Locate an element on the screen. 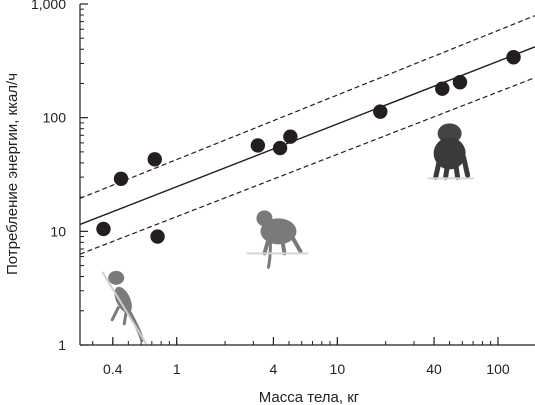  x-axis-ticks: 0.4 1 4 10 40 100 is located at coordinates (301, 357).